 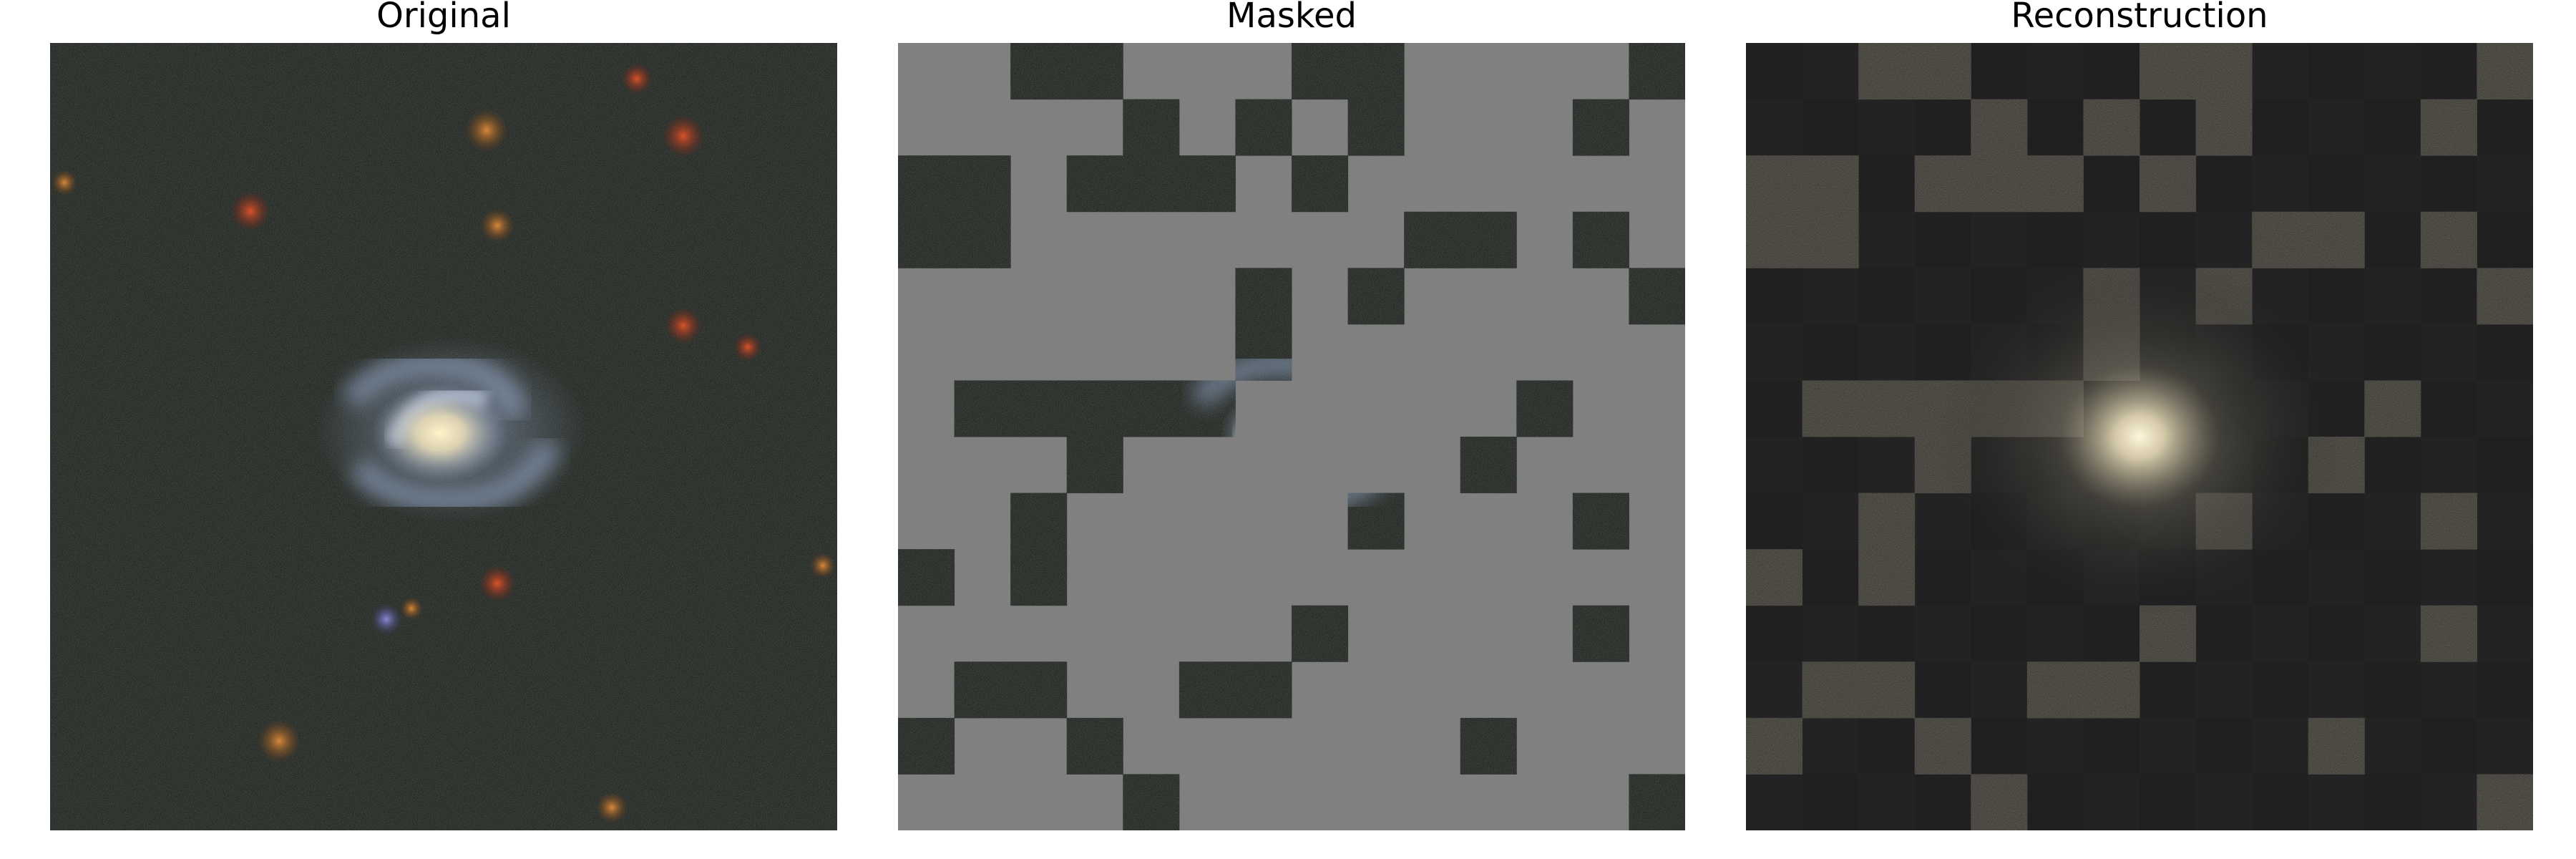 I want to click on panel-title-masked: Masked, so click(x=1291, y=18).